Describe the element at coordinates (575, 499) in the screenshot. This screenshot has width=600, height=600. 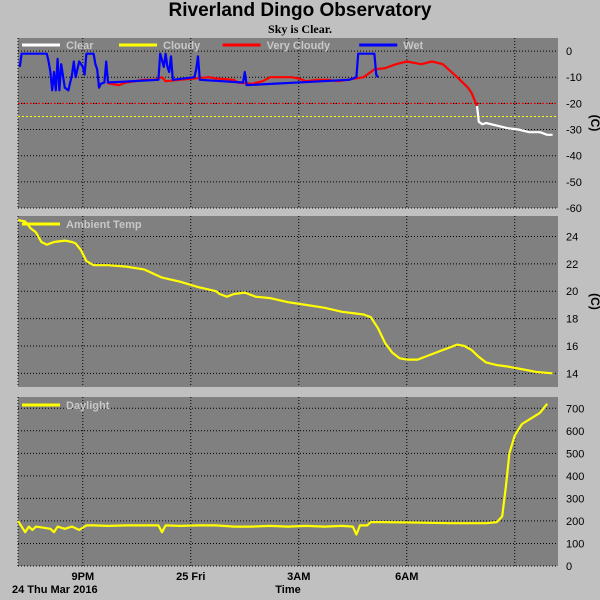
I see `daylight-ytick-label: 300` at that location.